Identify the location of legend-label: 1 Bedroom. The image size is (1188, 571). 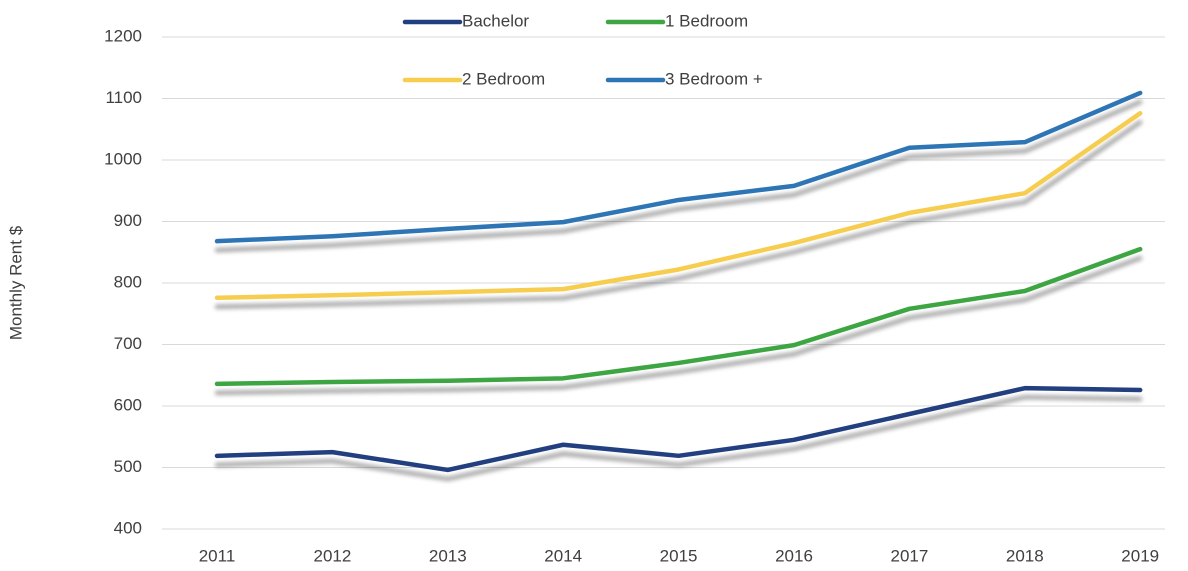
(706, 20).